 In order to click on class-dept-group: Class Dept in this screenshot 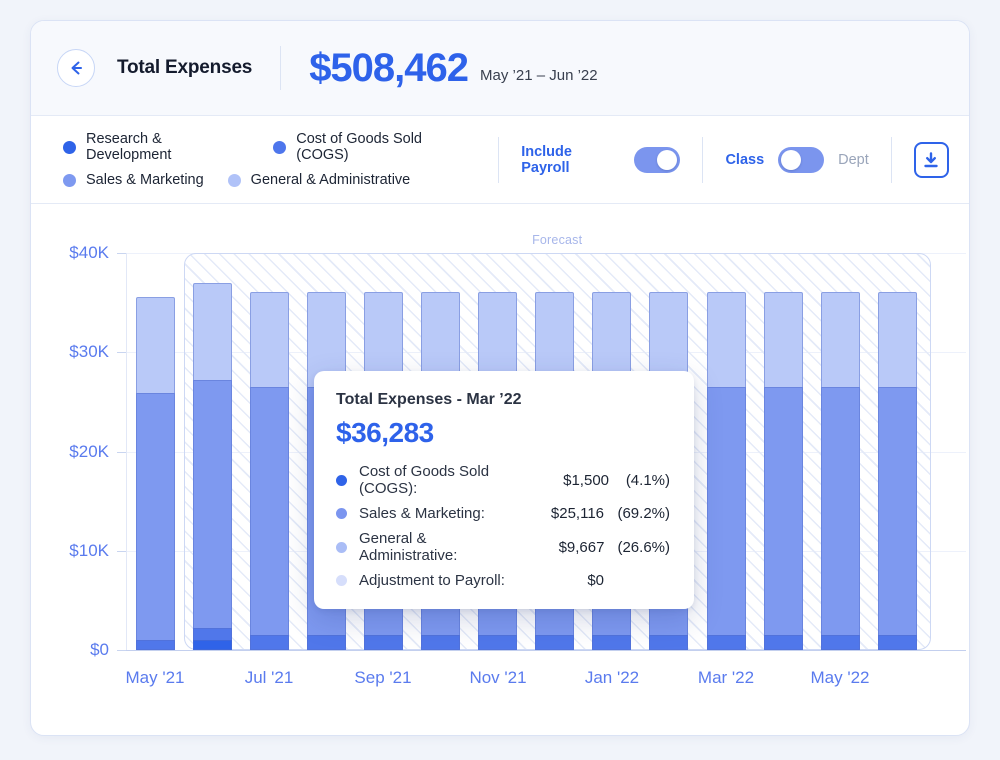, I will do `click(797, 159)`.